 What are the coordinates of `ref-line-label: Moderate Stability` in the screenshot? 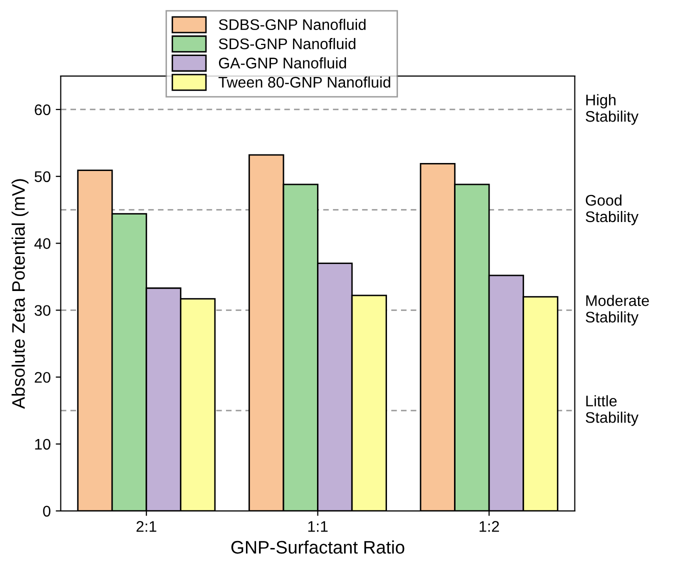 It's located at (617, 310).